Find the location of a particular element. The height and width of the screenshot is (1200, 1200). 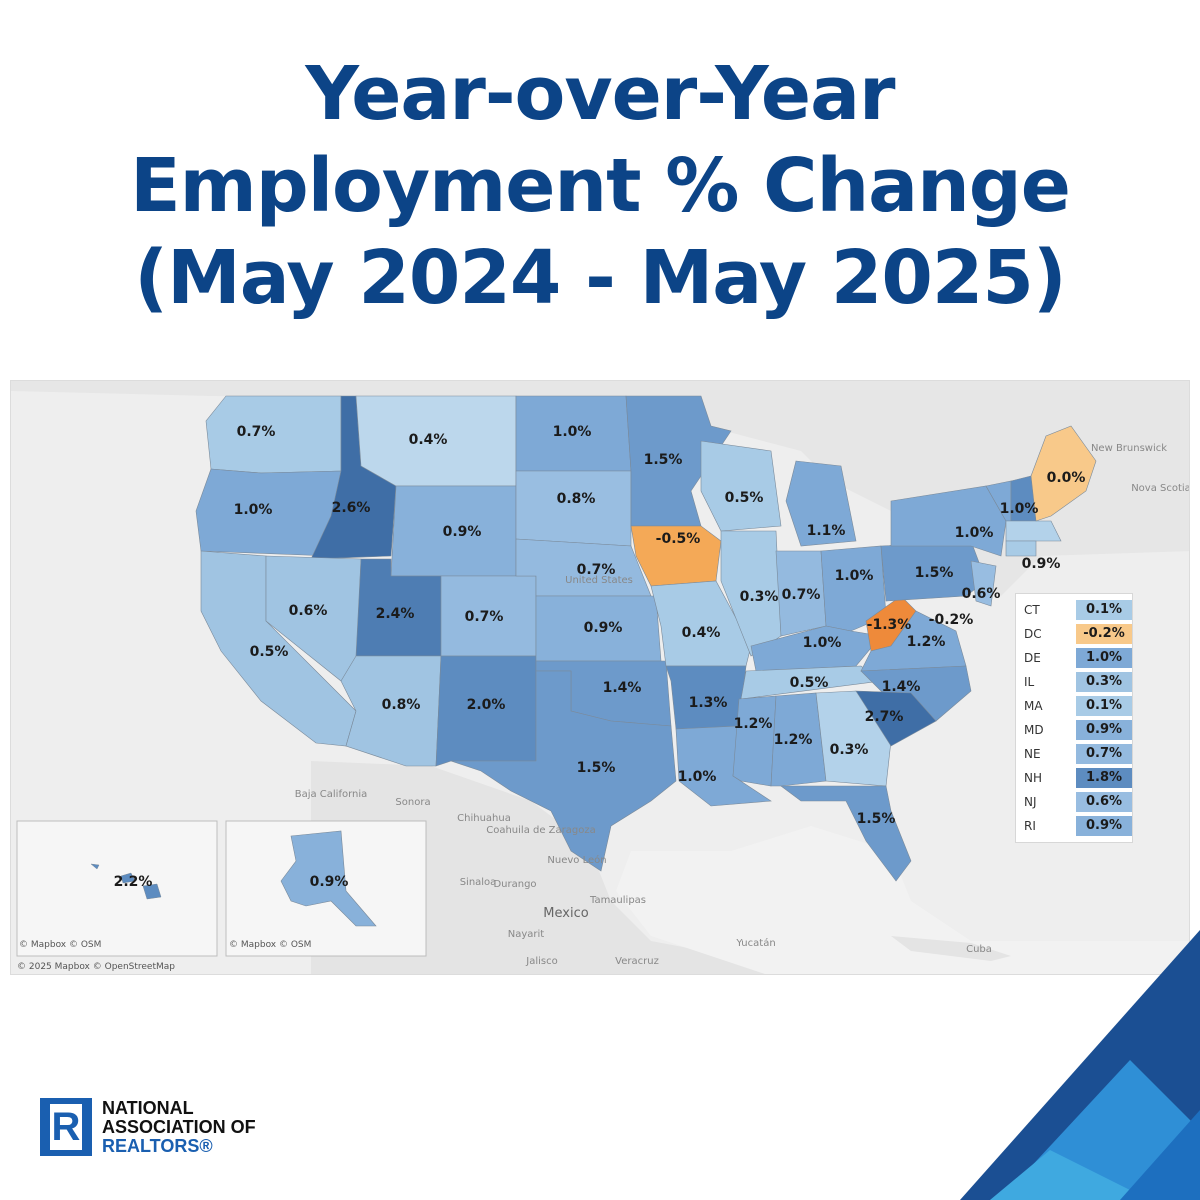

state-label-mi: 1.1% is located at coordinates (826, 531).